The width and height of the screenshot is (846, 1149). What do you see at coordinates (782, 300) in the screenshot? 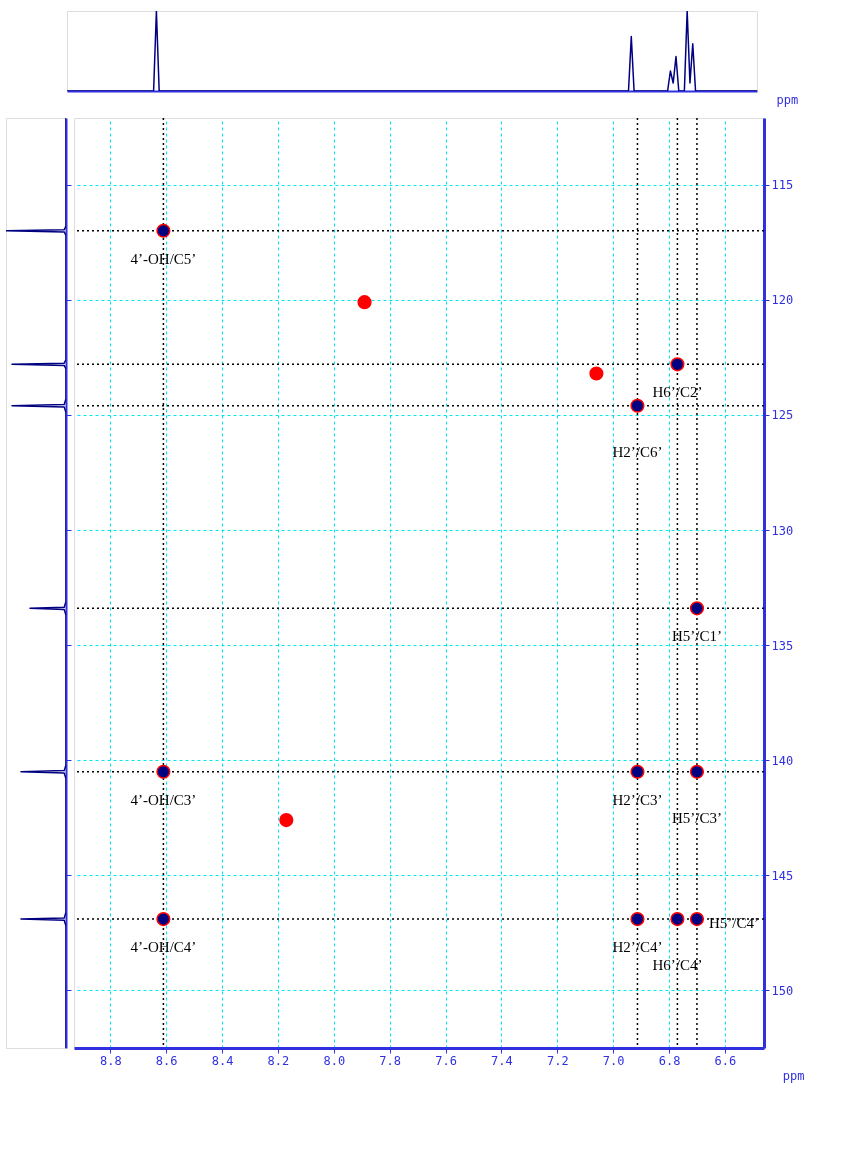
I see `y-tick-label: 120` at bounding box center [782, 300].